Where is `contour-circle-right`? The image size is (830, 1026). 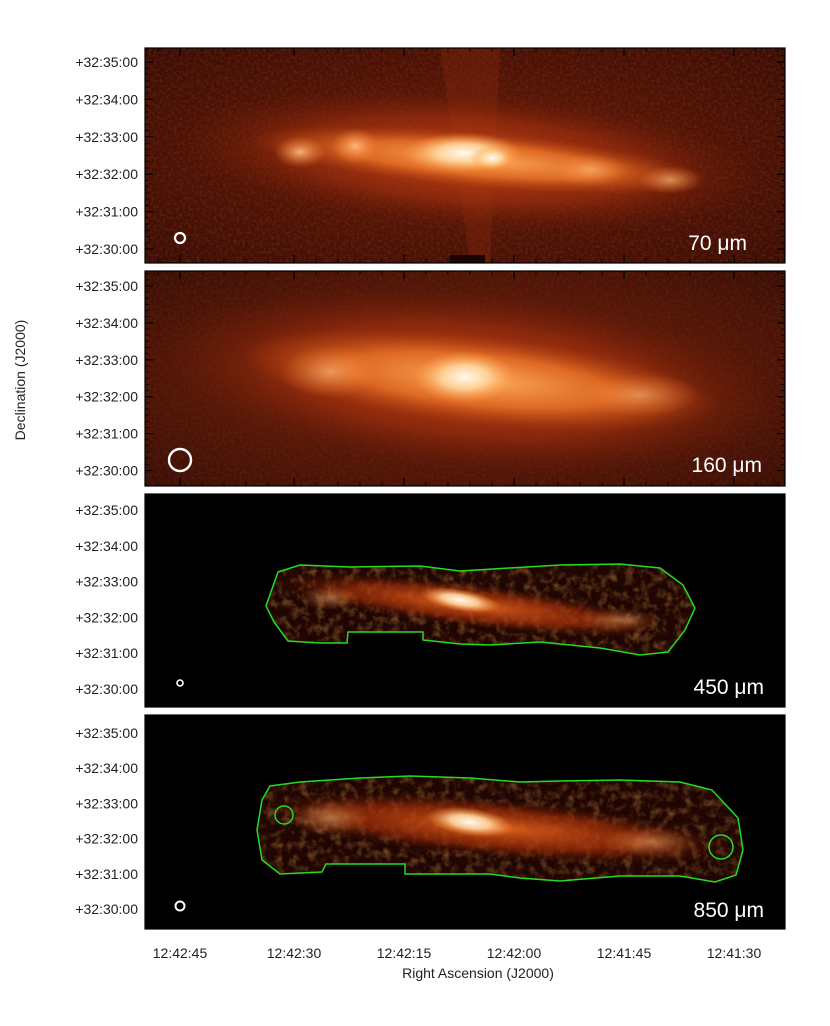
contour-circle-right is located at coordinates (721, 847).